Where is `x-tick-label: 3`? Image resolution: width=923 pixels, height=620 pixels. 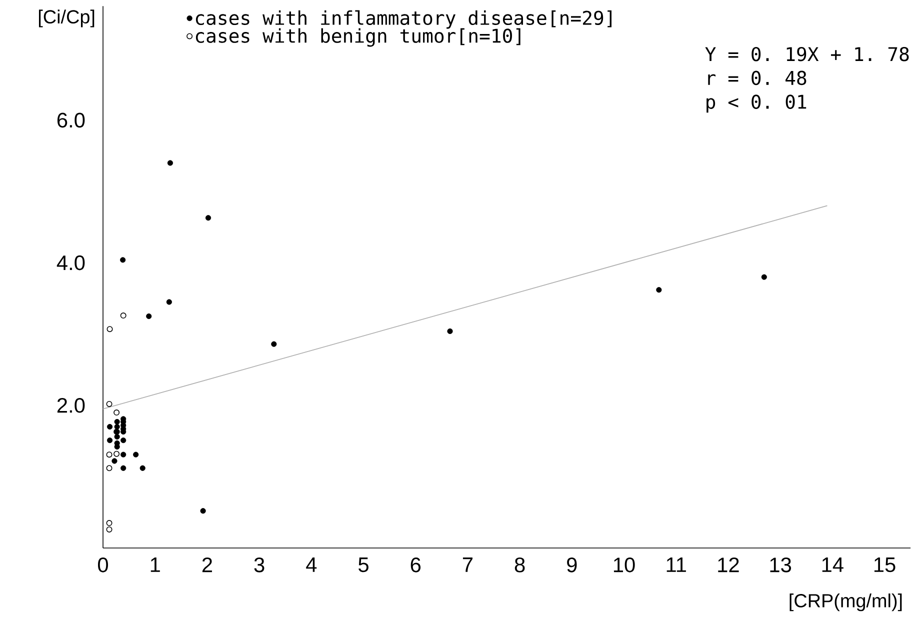 x-tick-label: 3 is located at coordinates (259, 565).